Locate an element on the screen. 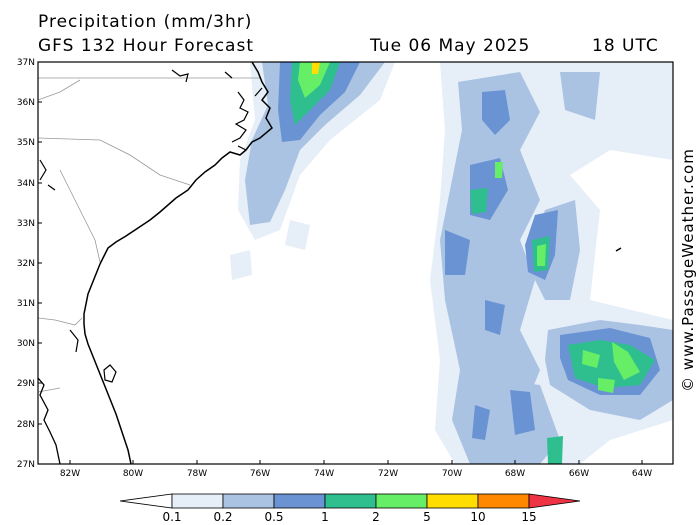 Image resolution: width=700 pixels, height=525 pixels. lon-axis: 82W 80W 78W 76W 74W 72W 70W 68W 66W 64W is located at coordinates (356, 474).